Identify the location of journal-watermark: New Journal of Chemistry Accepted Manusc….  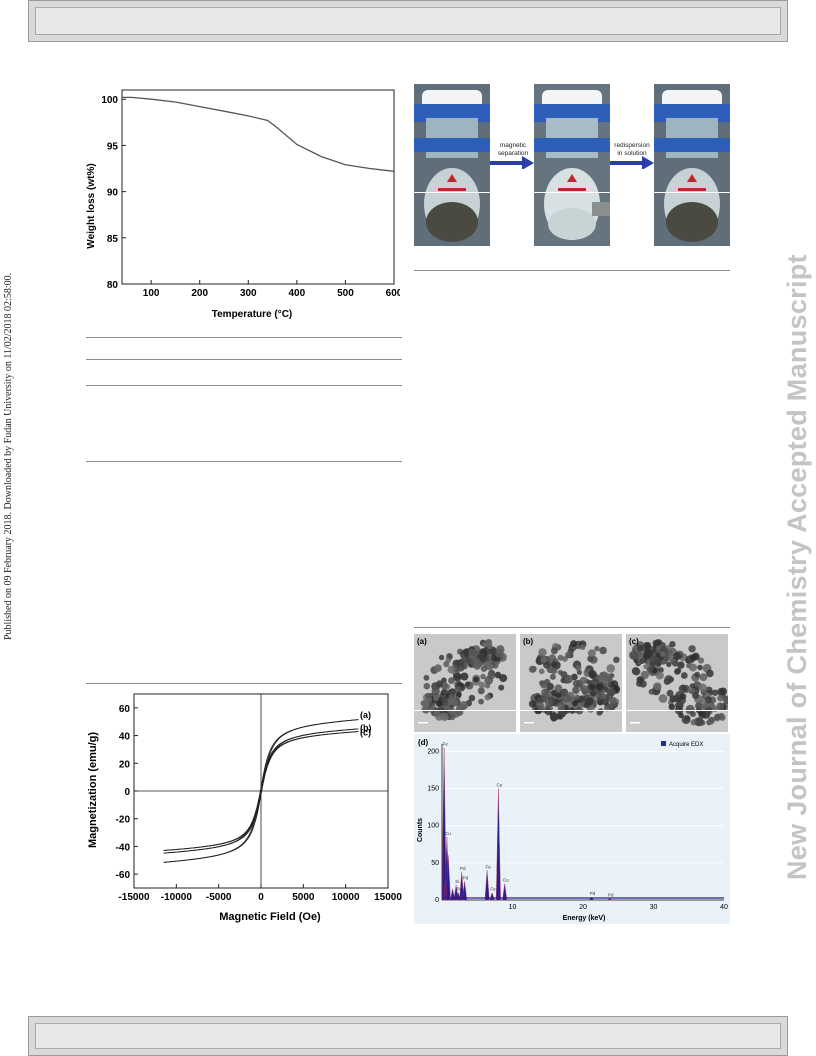
(797, 567).